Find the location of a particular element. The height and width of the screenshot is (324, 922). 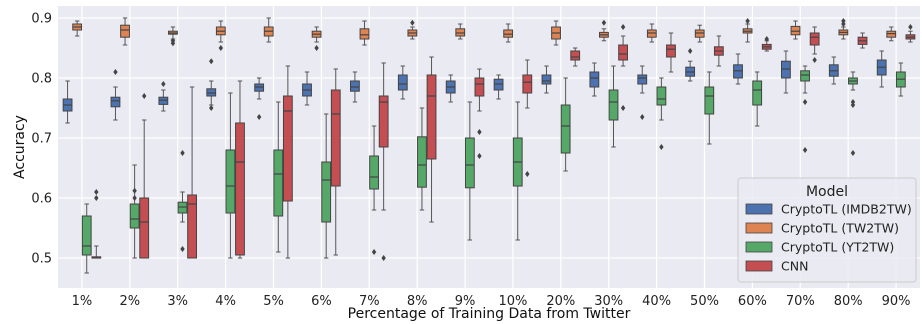

x-tick-label: 30% is located at coordinates (608, 301).